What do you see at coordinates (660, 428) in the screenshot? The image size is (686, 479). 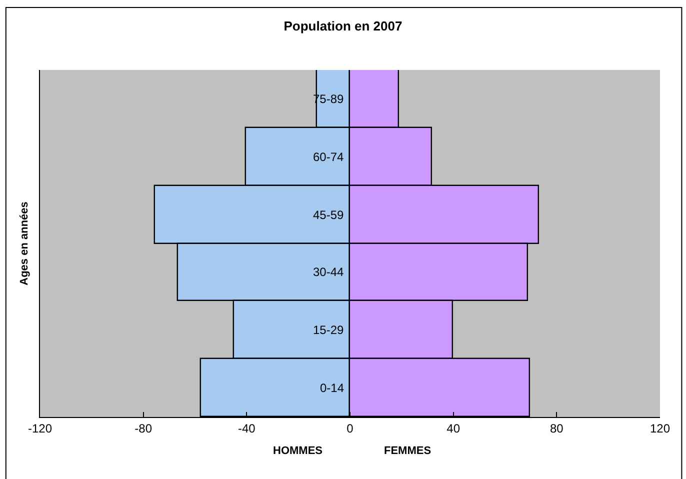 I see `x-tick-label: 120` at bounding box center [660, 428].